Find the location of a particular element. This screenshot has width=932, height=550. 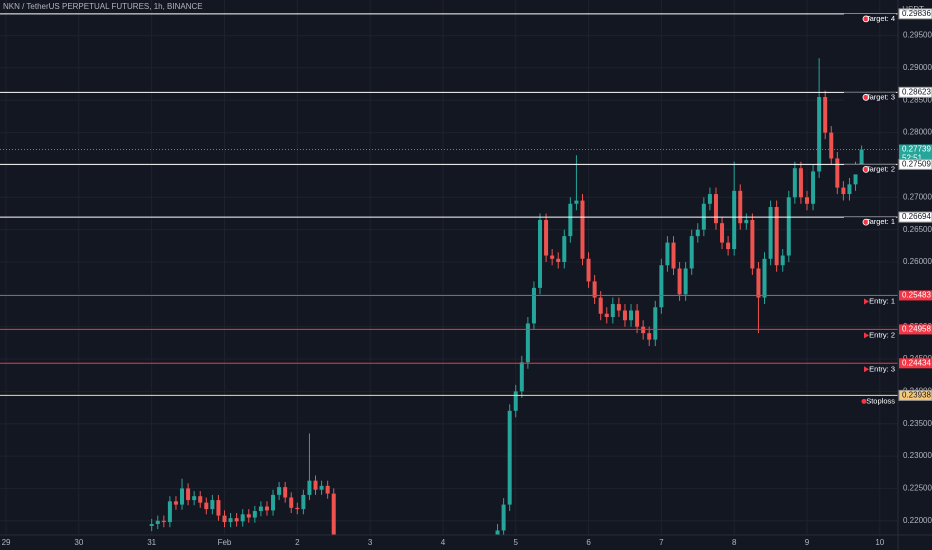

level-tag: Target: 1 is located at coordinates (880, 221).